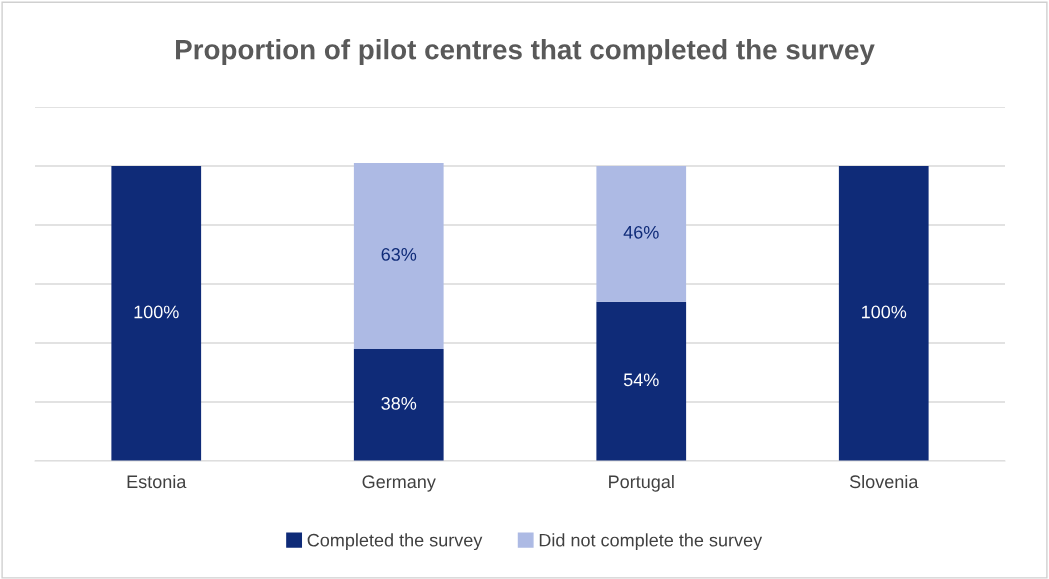 The width and height of the screenshot is (1049, 579). I want to click on x-tick-label: Estonia, so click(157, 481).